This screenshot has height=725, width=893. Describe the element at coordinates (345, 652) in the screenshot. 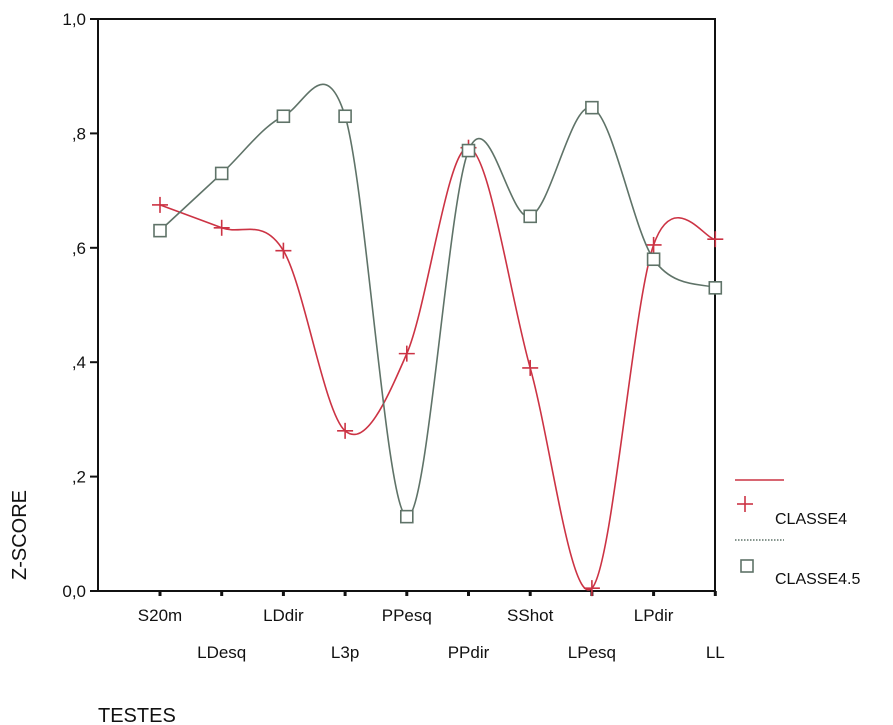

I see `x-tick-label: L3p` at that location.